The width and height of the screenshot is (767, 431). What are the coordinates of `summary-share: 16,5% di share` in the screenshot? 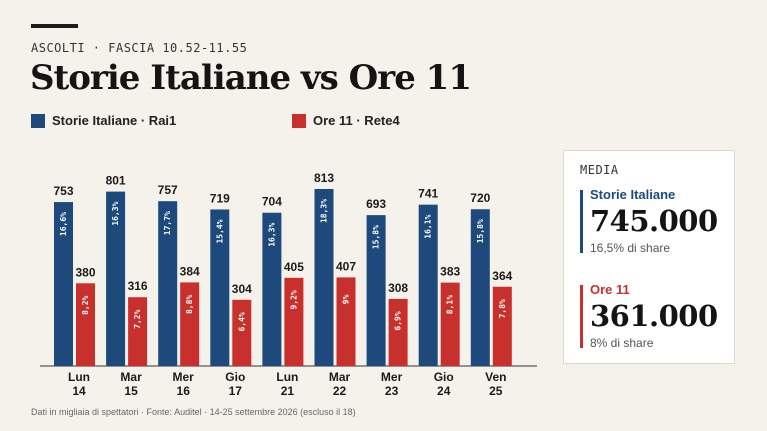 It's located at (630, 248).